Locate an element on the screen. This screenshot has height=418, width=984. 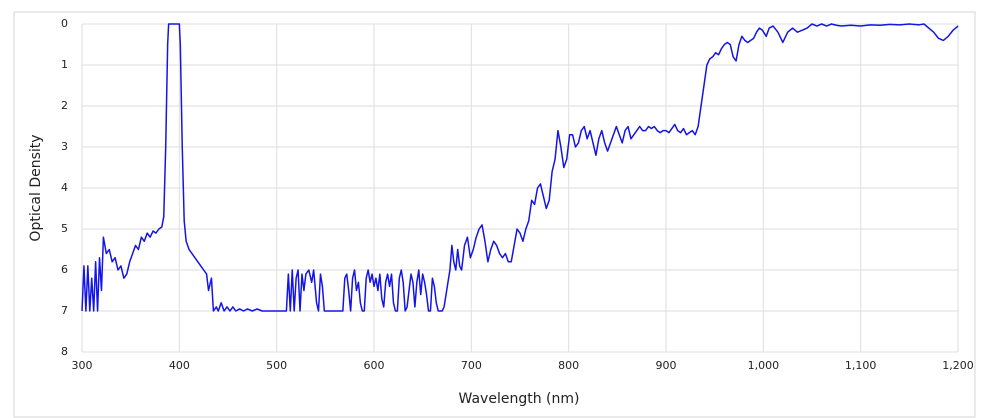
x-tick-label: 1,100 is located at coordinates (861, 365).